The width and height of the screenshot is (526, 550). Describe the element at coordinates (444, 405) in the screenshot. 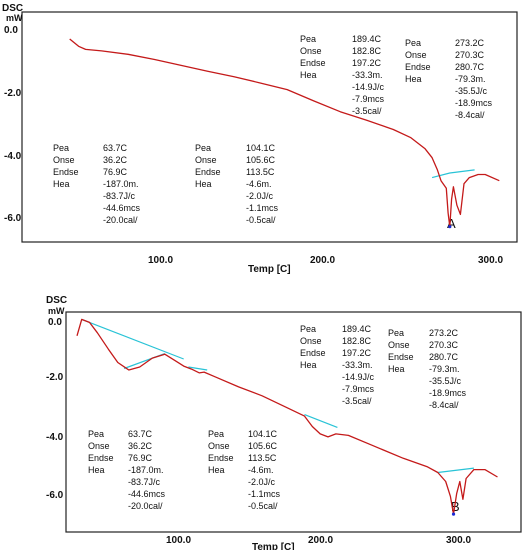

I see `annotation-value: -8.4cal/` at that location.